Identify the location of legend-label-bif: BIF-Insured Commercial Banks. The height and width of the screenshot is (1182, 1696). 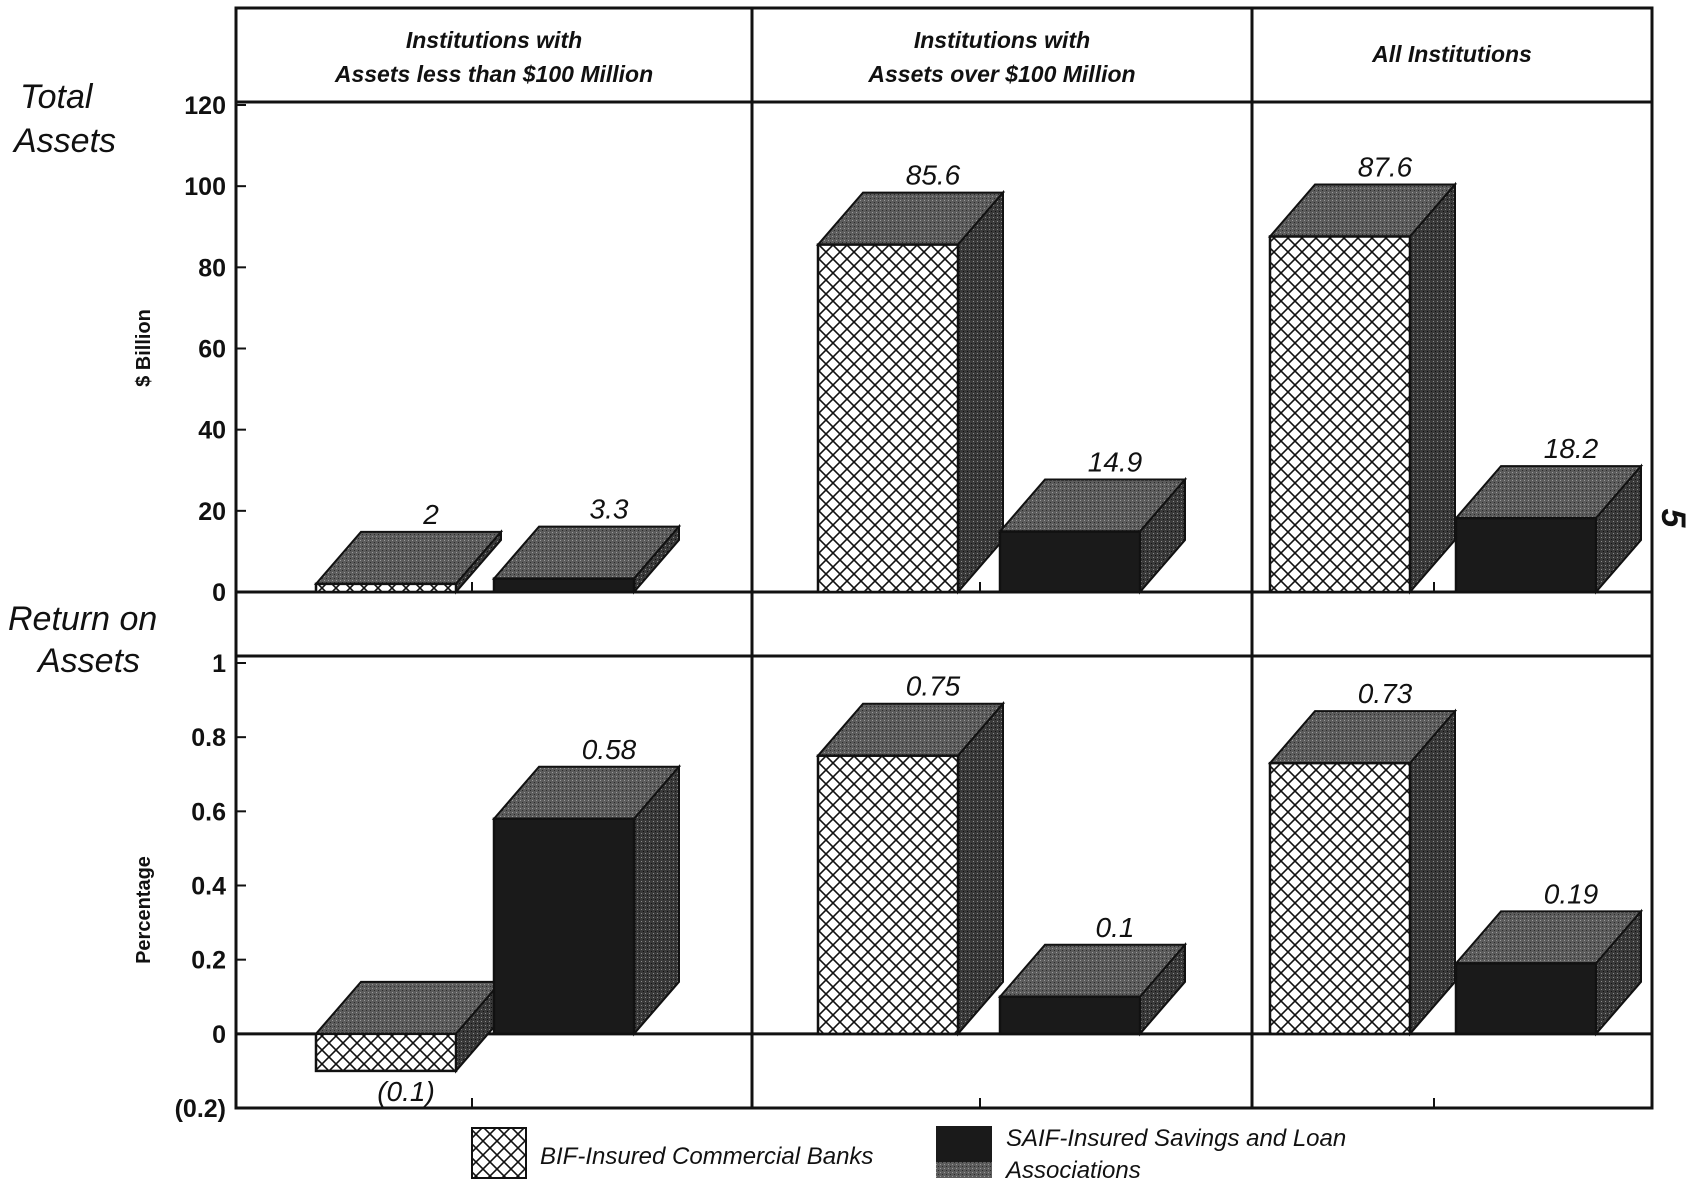
(706, 1156).